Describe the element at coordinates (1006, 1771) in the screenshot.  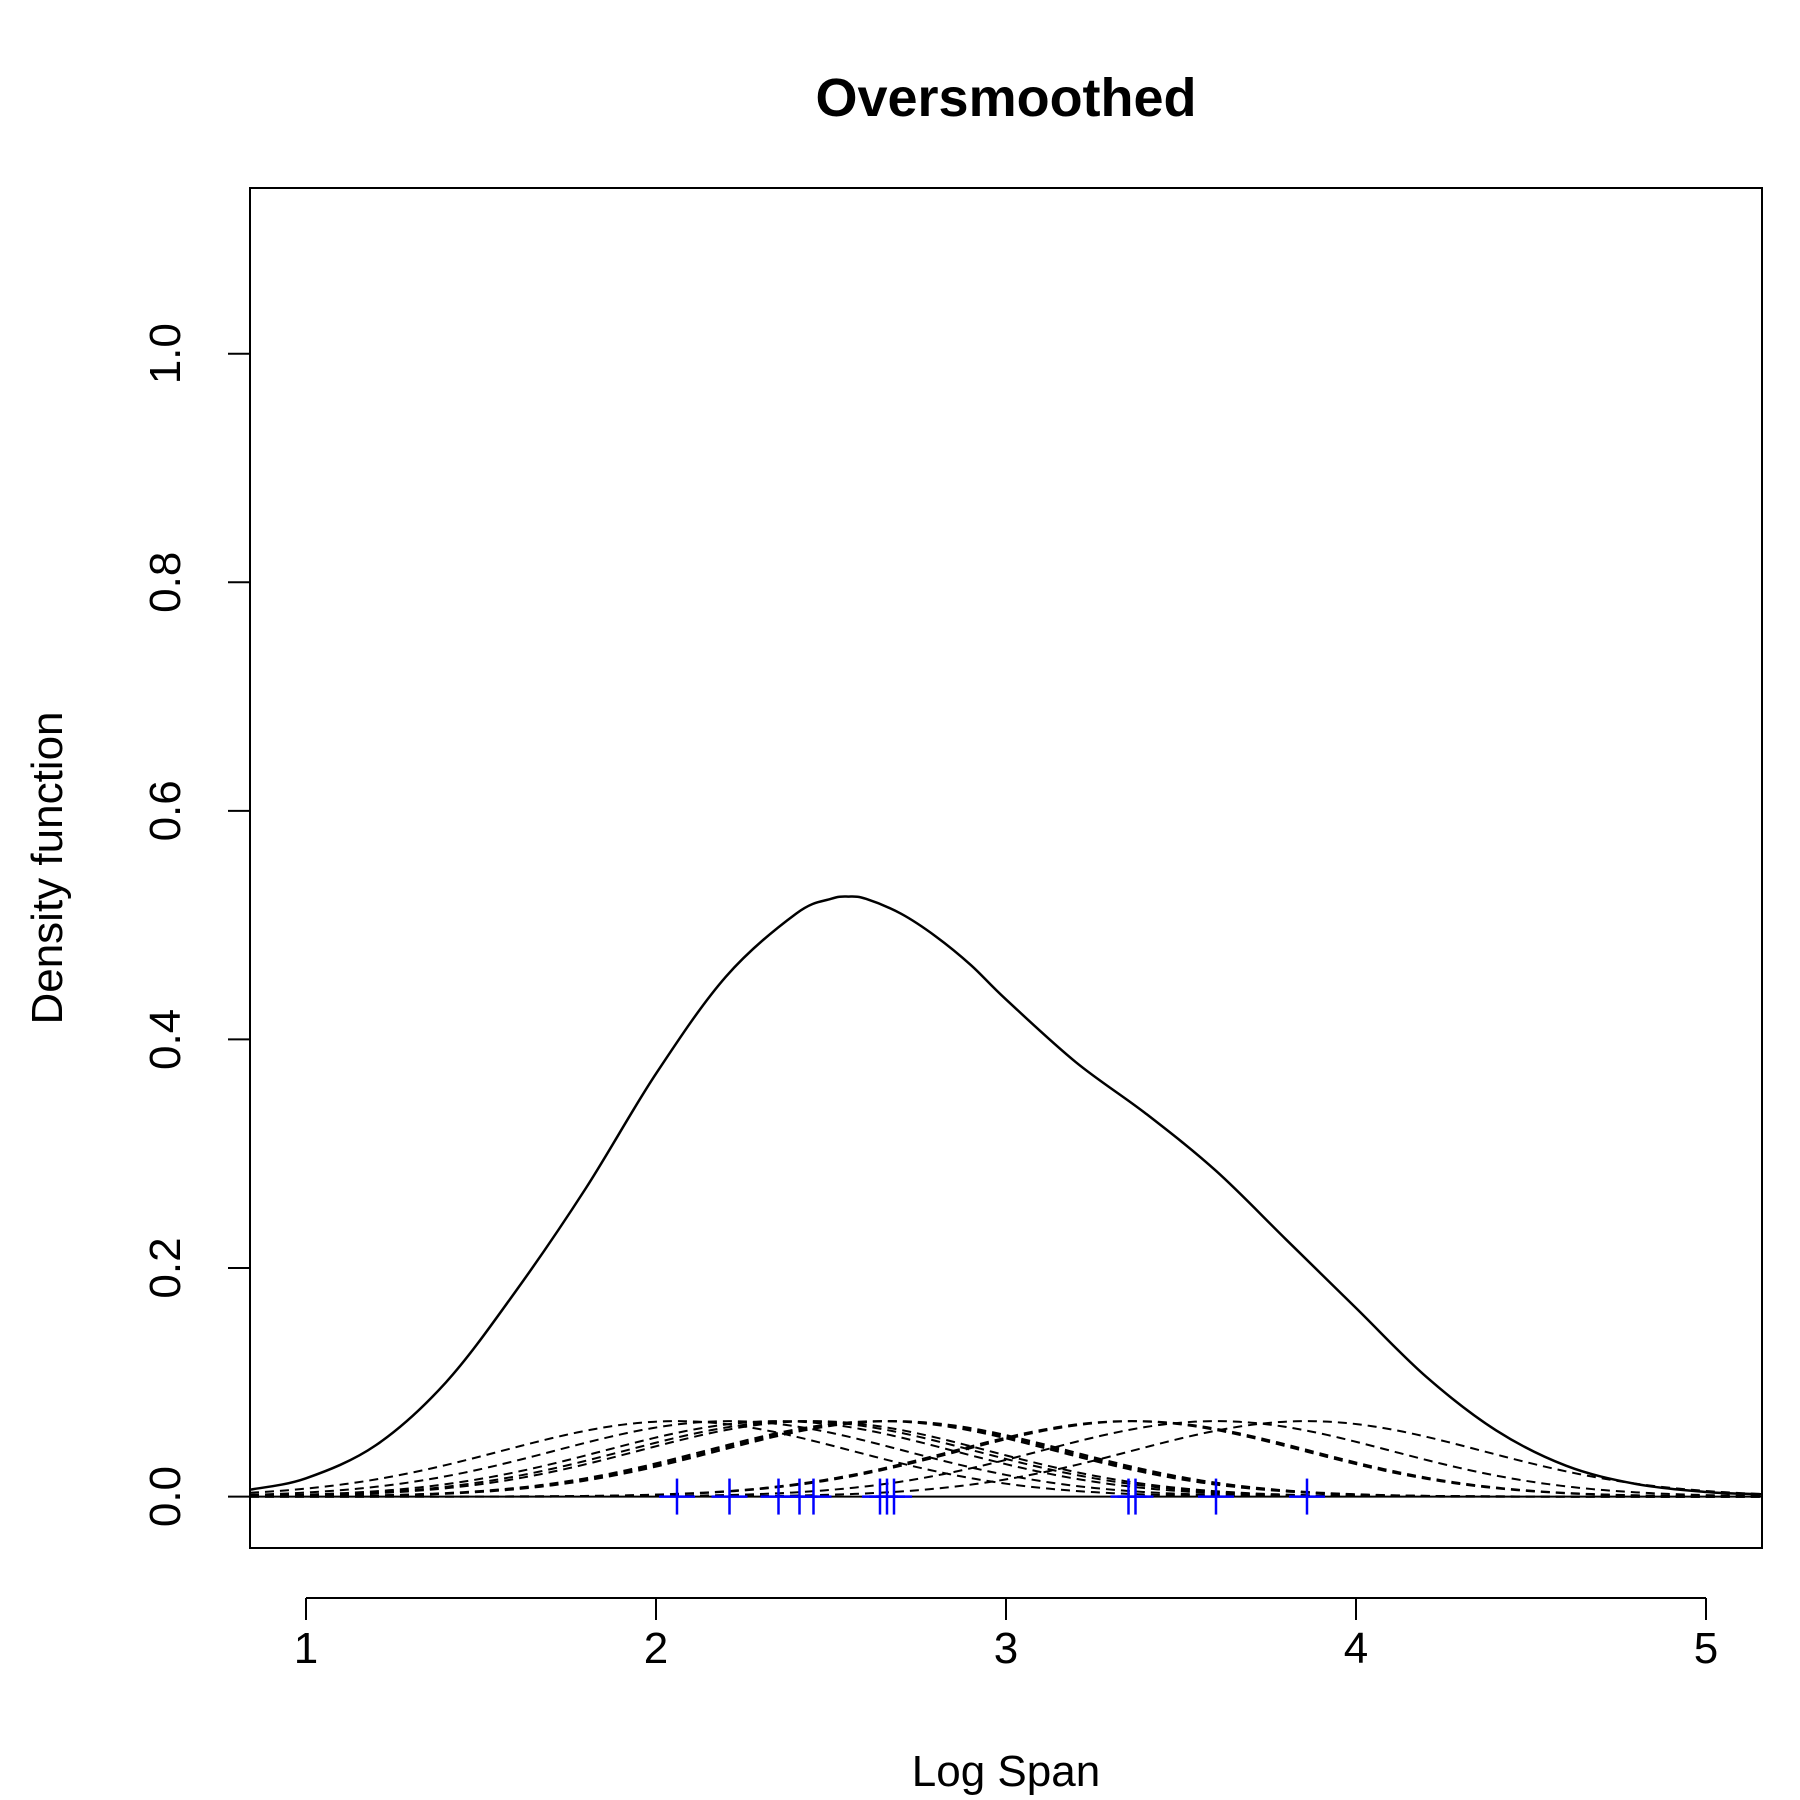
I see `x-axis-label: Log Span` at that location.